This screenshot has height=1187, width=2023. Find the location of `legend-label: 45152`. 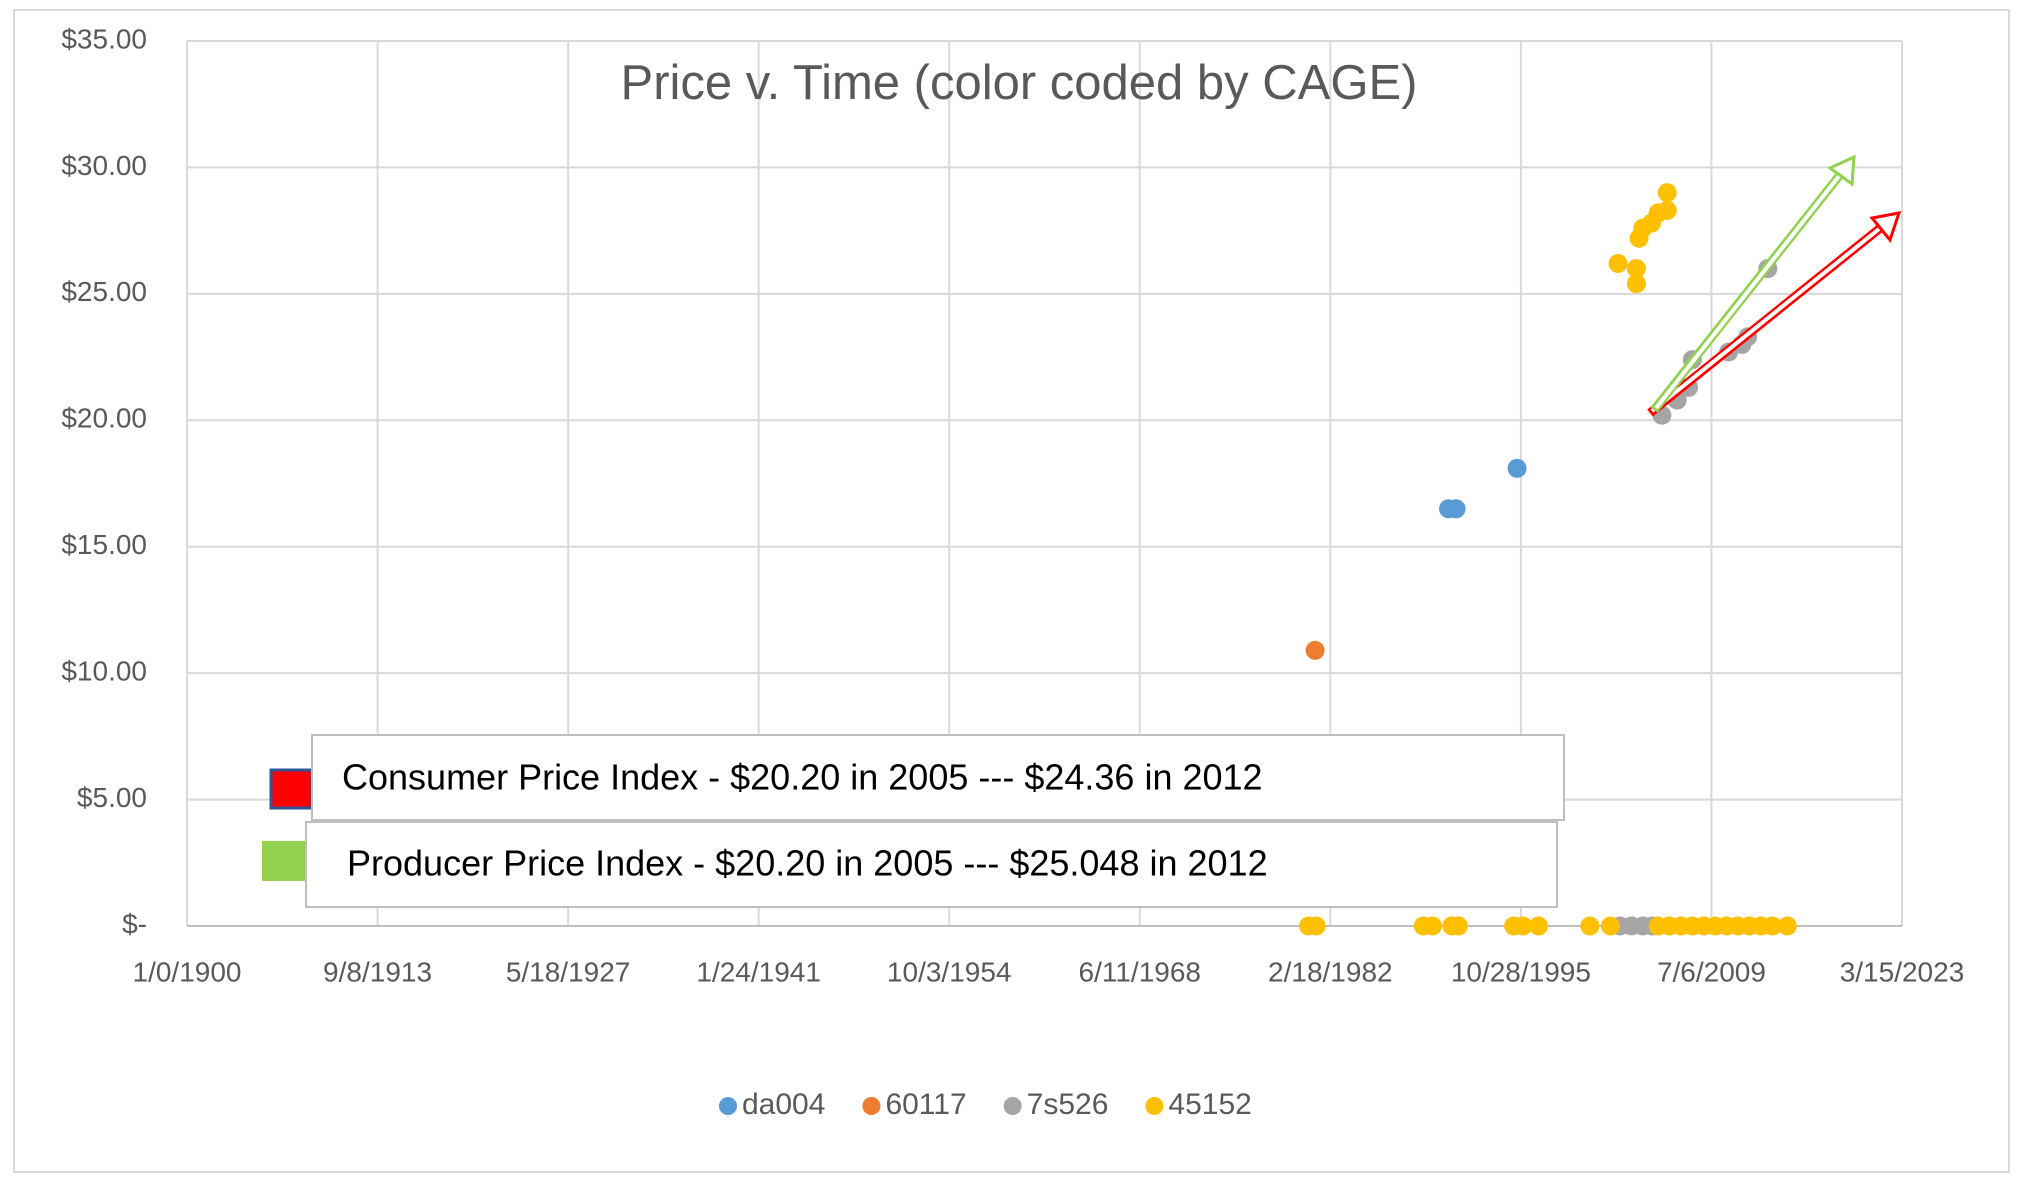

legend-label: 45152 is located at coordinates (1209, 1104).